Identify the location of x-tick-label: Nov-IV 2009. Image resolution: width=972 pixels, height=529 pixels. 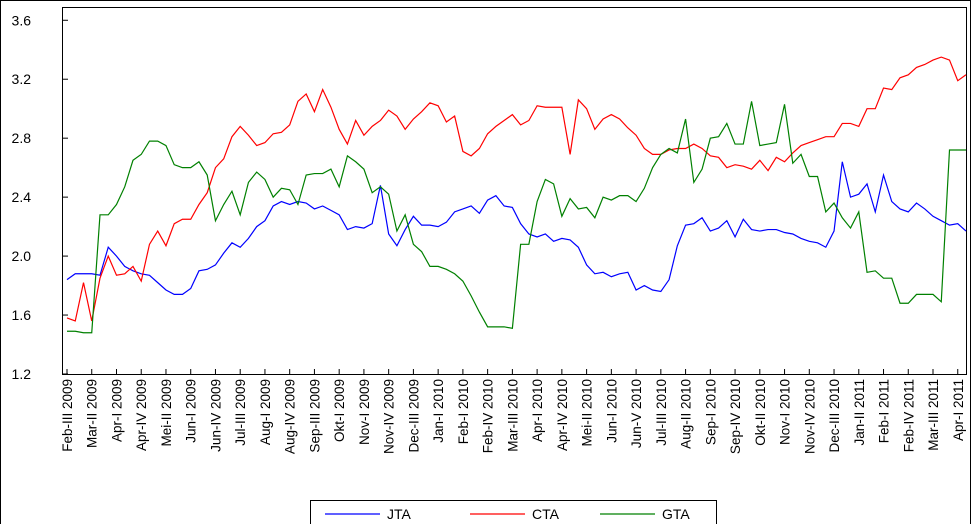
(389, 416).